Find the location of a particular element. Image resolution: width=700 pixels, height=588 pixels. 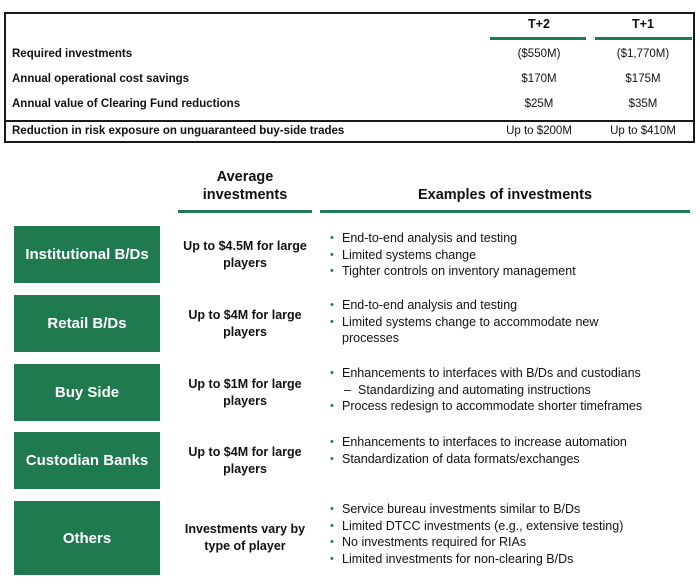

investment-amount: Up to $4.5M for large players is located at coordinates (245, 254).